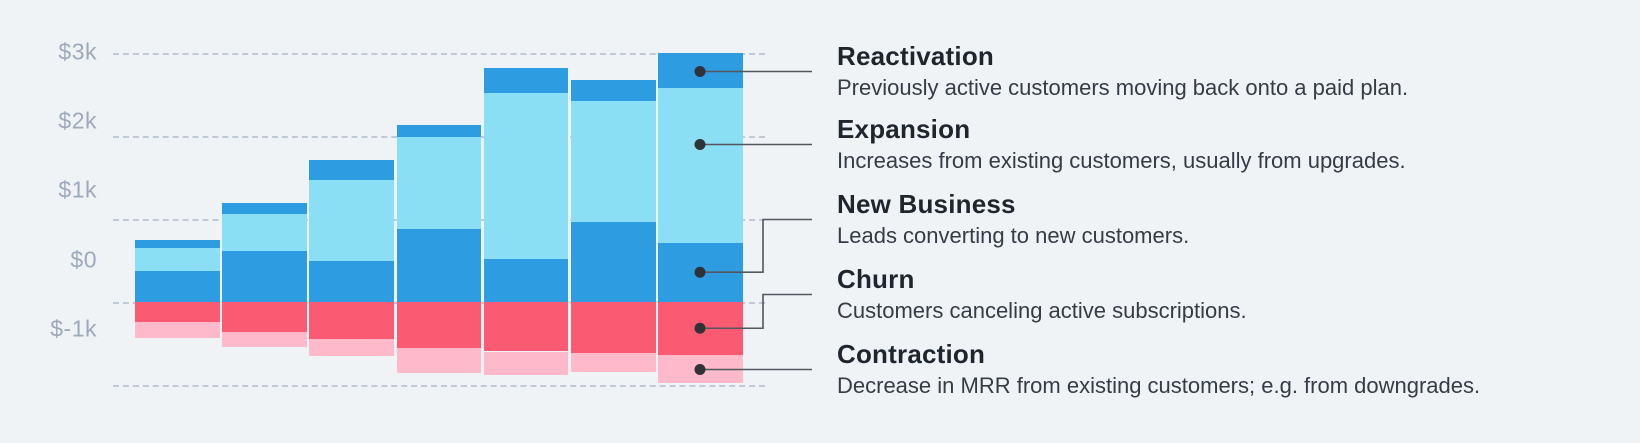 Image resolution: width=1640 pixels, height=443 pixels. What do you see at coordinates (177, 244) in the screenshot?
I see `bar1-segment-reactivation` at bounding box center [177, 244].